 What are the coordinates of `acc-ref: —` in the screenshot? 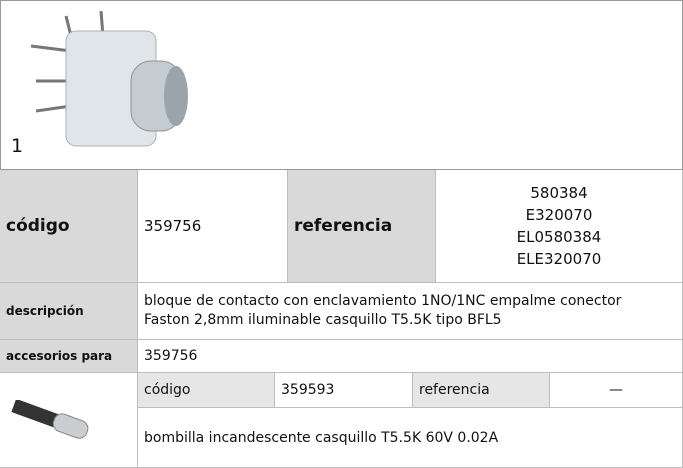 It's located at (616, 390).